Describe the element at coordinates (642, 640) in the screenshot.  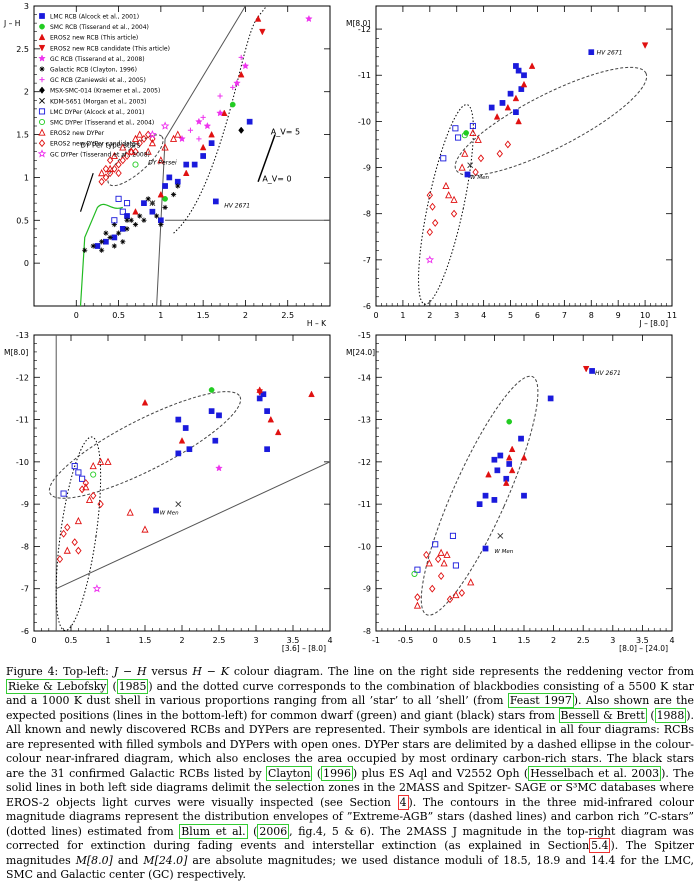
I see `x-tick-label: 3.5` at that location.